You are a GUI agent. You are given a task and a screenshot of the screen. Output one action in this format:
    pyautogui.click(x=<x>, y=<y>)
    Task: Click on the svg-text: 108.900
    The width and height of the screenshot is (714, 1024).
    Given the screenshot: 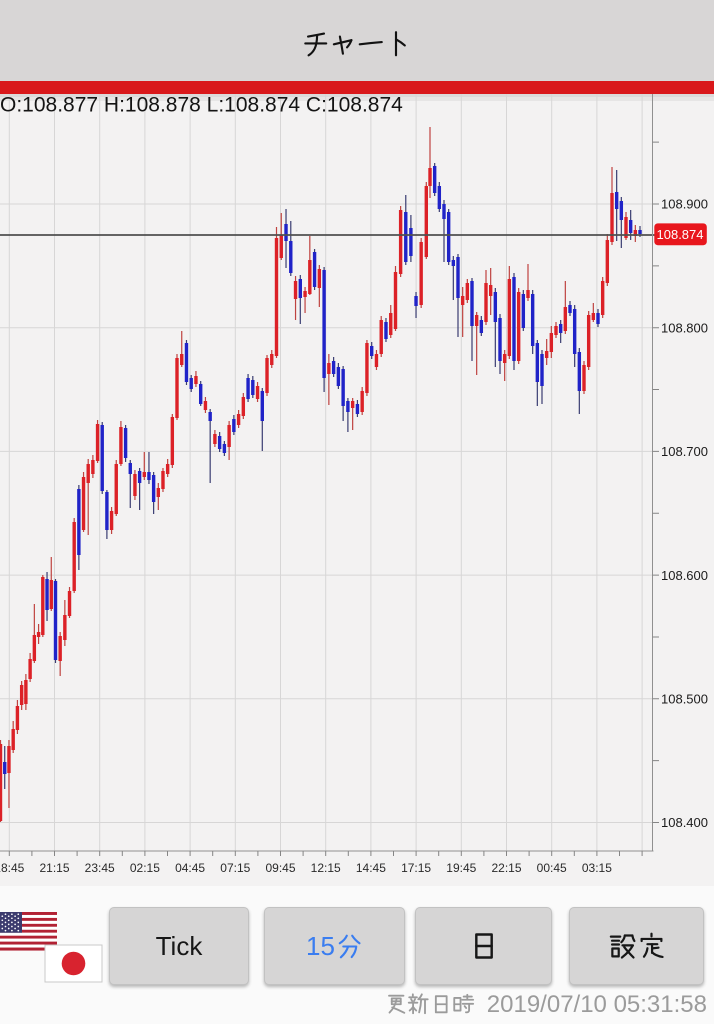 What is the action you would take?
    pyautogui.click(x=684, y=204)
    